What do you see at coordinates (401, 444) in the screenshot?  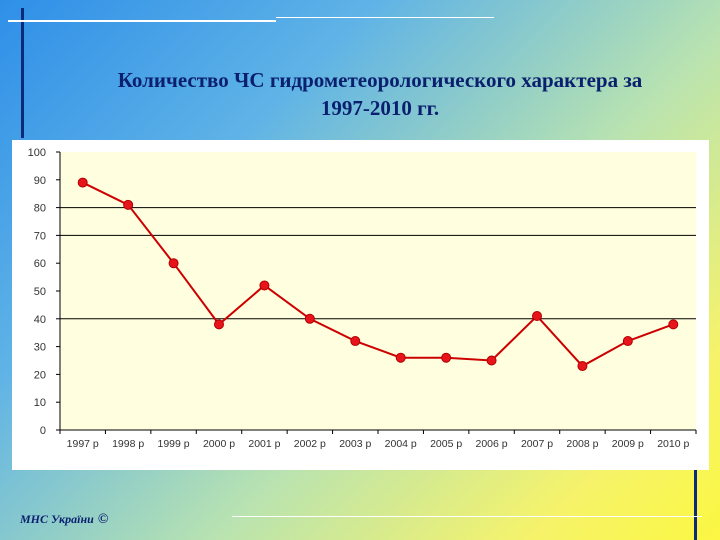 I see `x-tick-label: 2004 р` at bounding box center [401, 444].